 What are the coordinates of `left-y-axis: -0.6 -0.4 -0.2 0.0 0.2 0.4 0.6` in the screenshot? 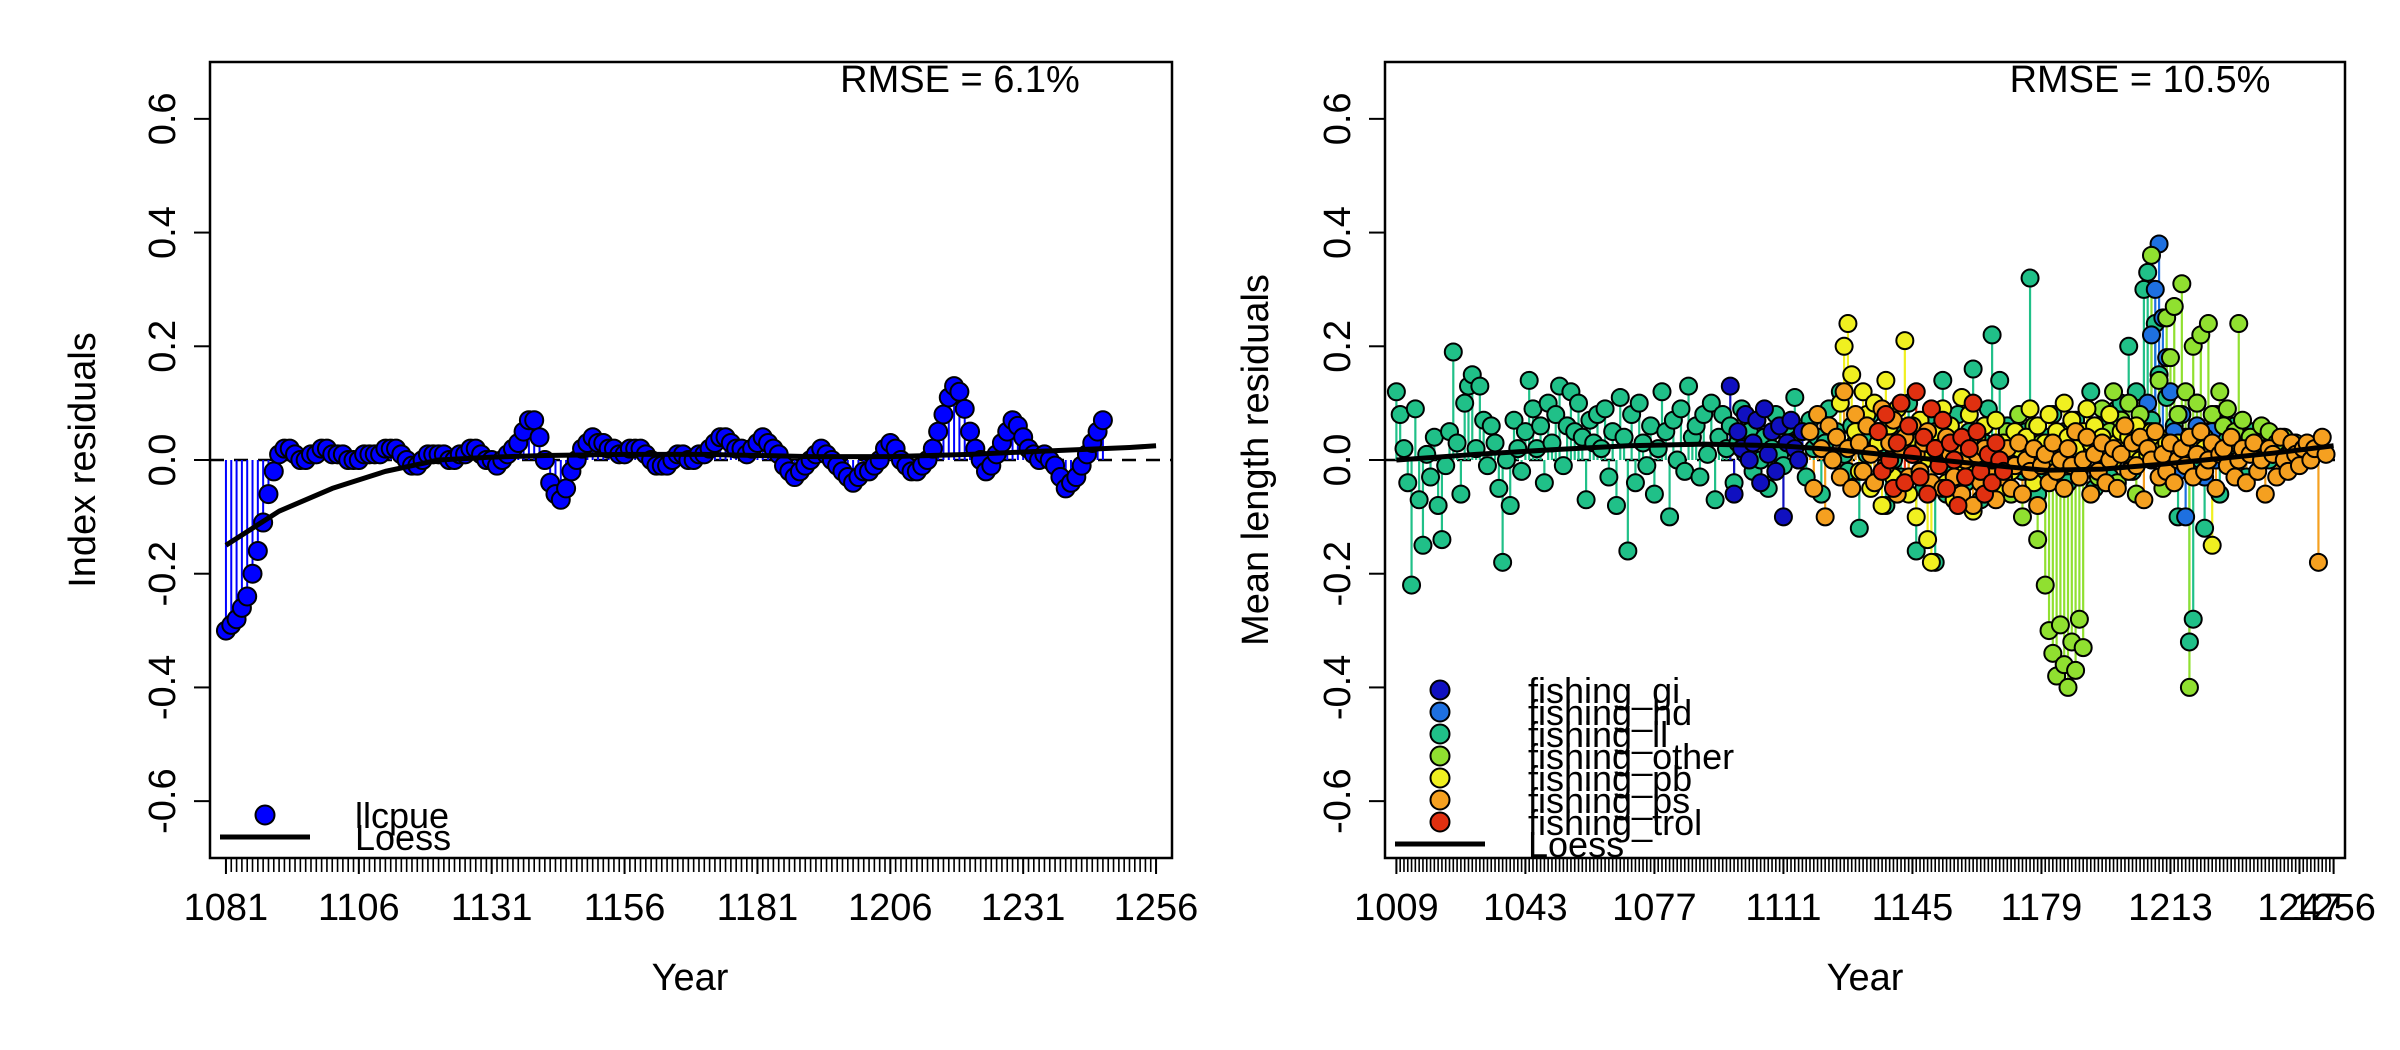 It's located at (176, 463).